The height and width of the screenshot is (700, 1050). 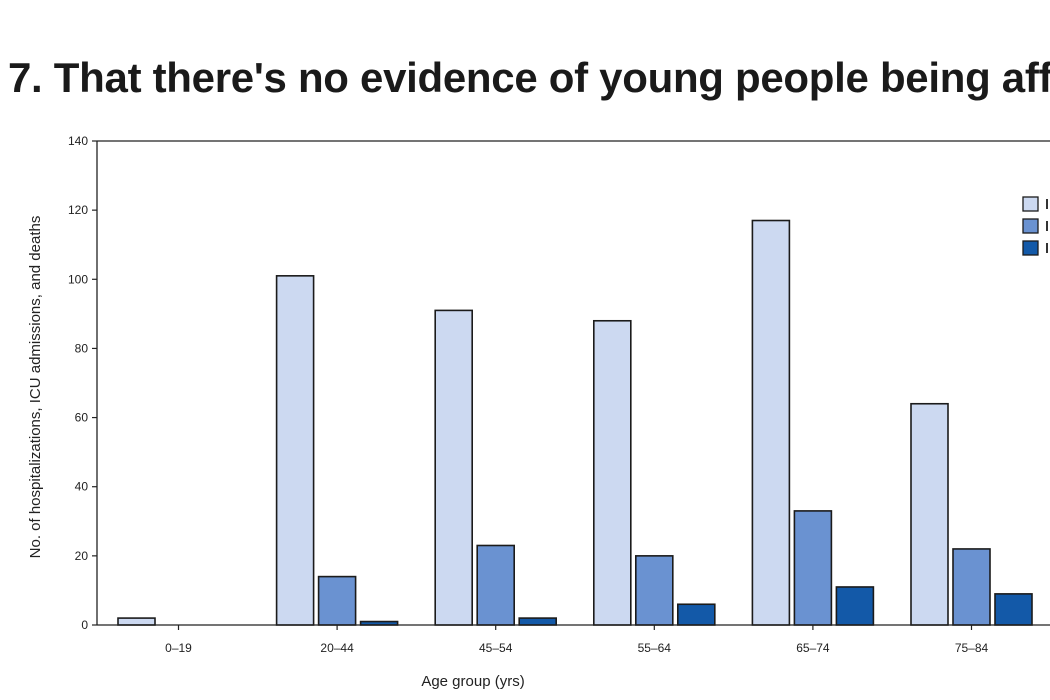 What do you see at coordinates (78, 210) in the screenshot?
I see `y-tick-label: 120` at bounding box center [78, 210].